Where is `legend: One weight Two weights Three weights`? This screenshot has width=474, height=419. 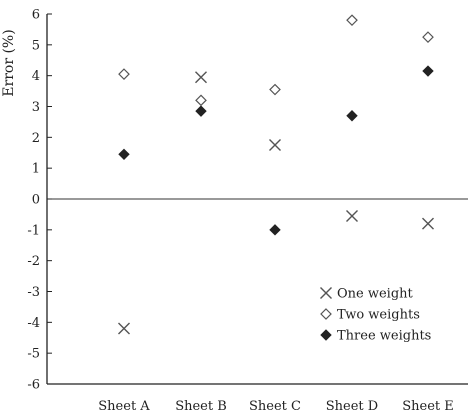 legend: One weight Two weights Three weights is located at coordinates (375, 315).